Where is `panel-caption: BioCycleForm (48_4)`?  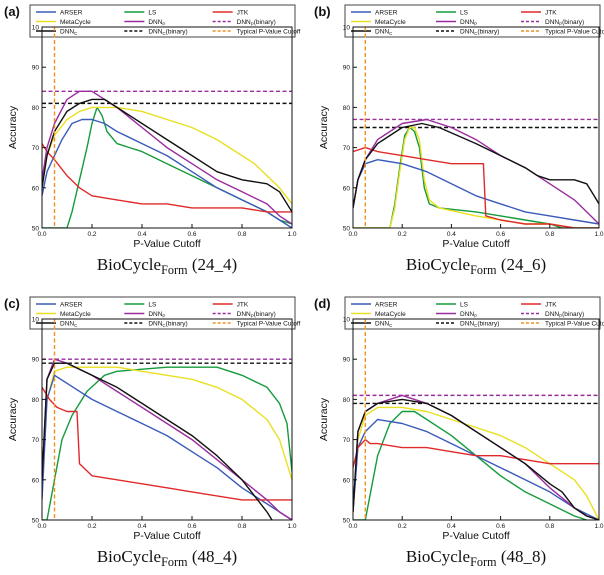
panel-caption: BioCycleForm (48_4) is located at coordinates (167, 558).